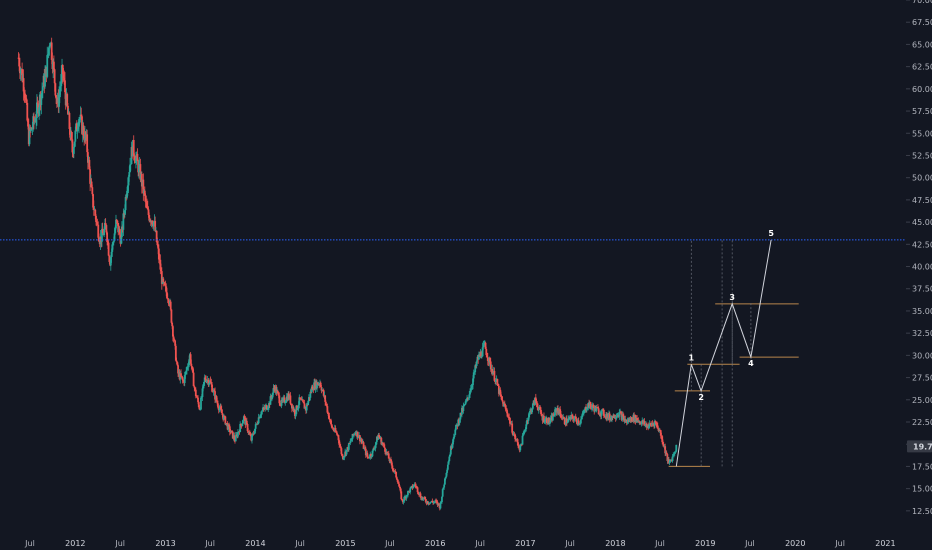 The width and height of the screenshot is (932, 550). Describe the element at coordinates (922, 222) in the screenshot. I see `price-tick-label: 45.00` at that location.